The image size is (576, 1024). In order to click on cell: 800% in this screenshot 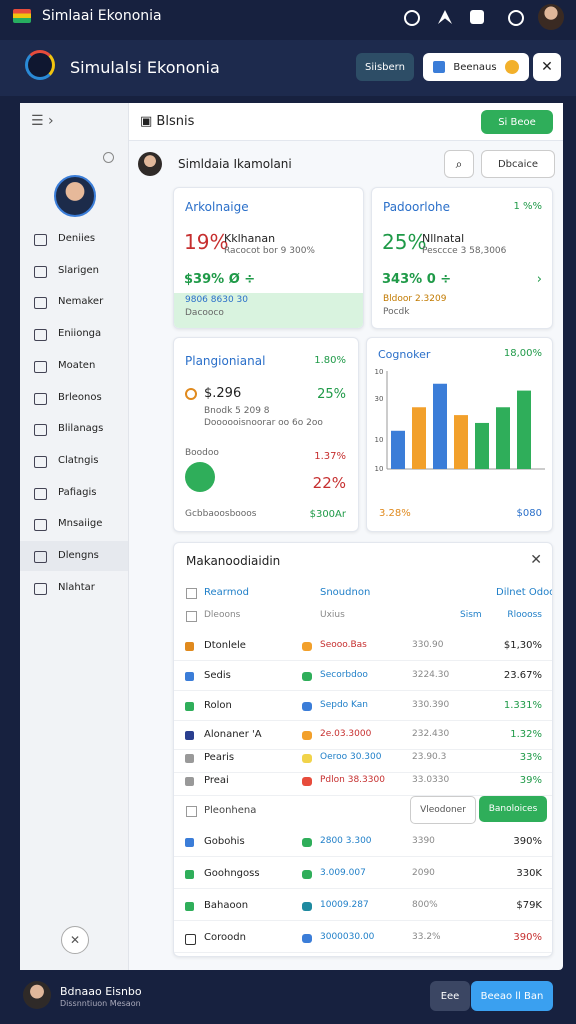, I will do `click(425, 905)`.